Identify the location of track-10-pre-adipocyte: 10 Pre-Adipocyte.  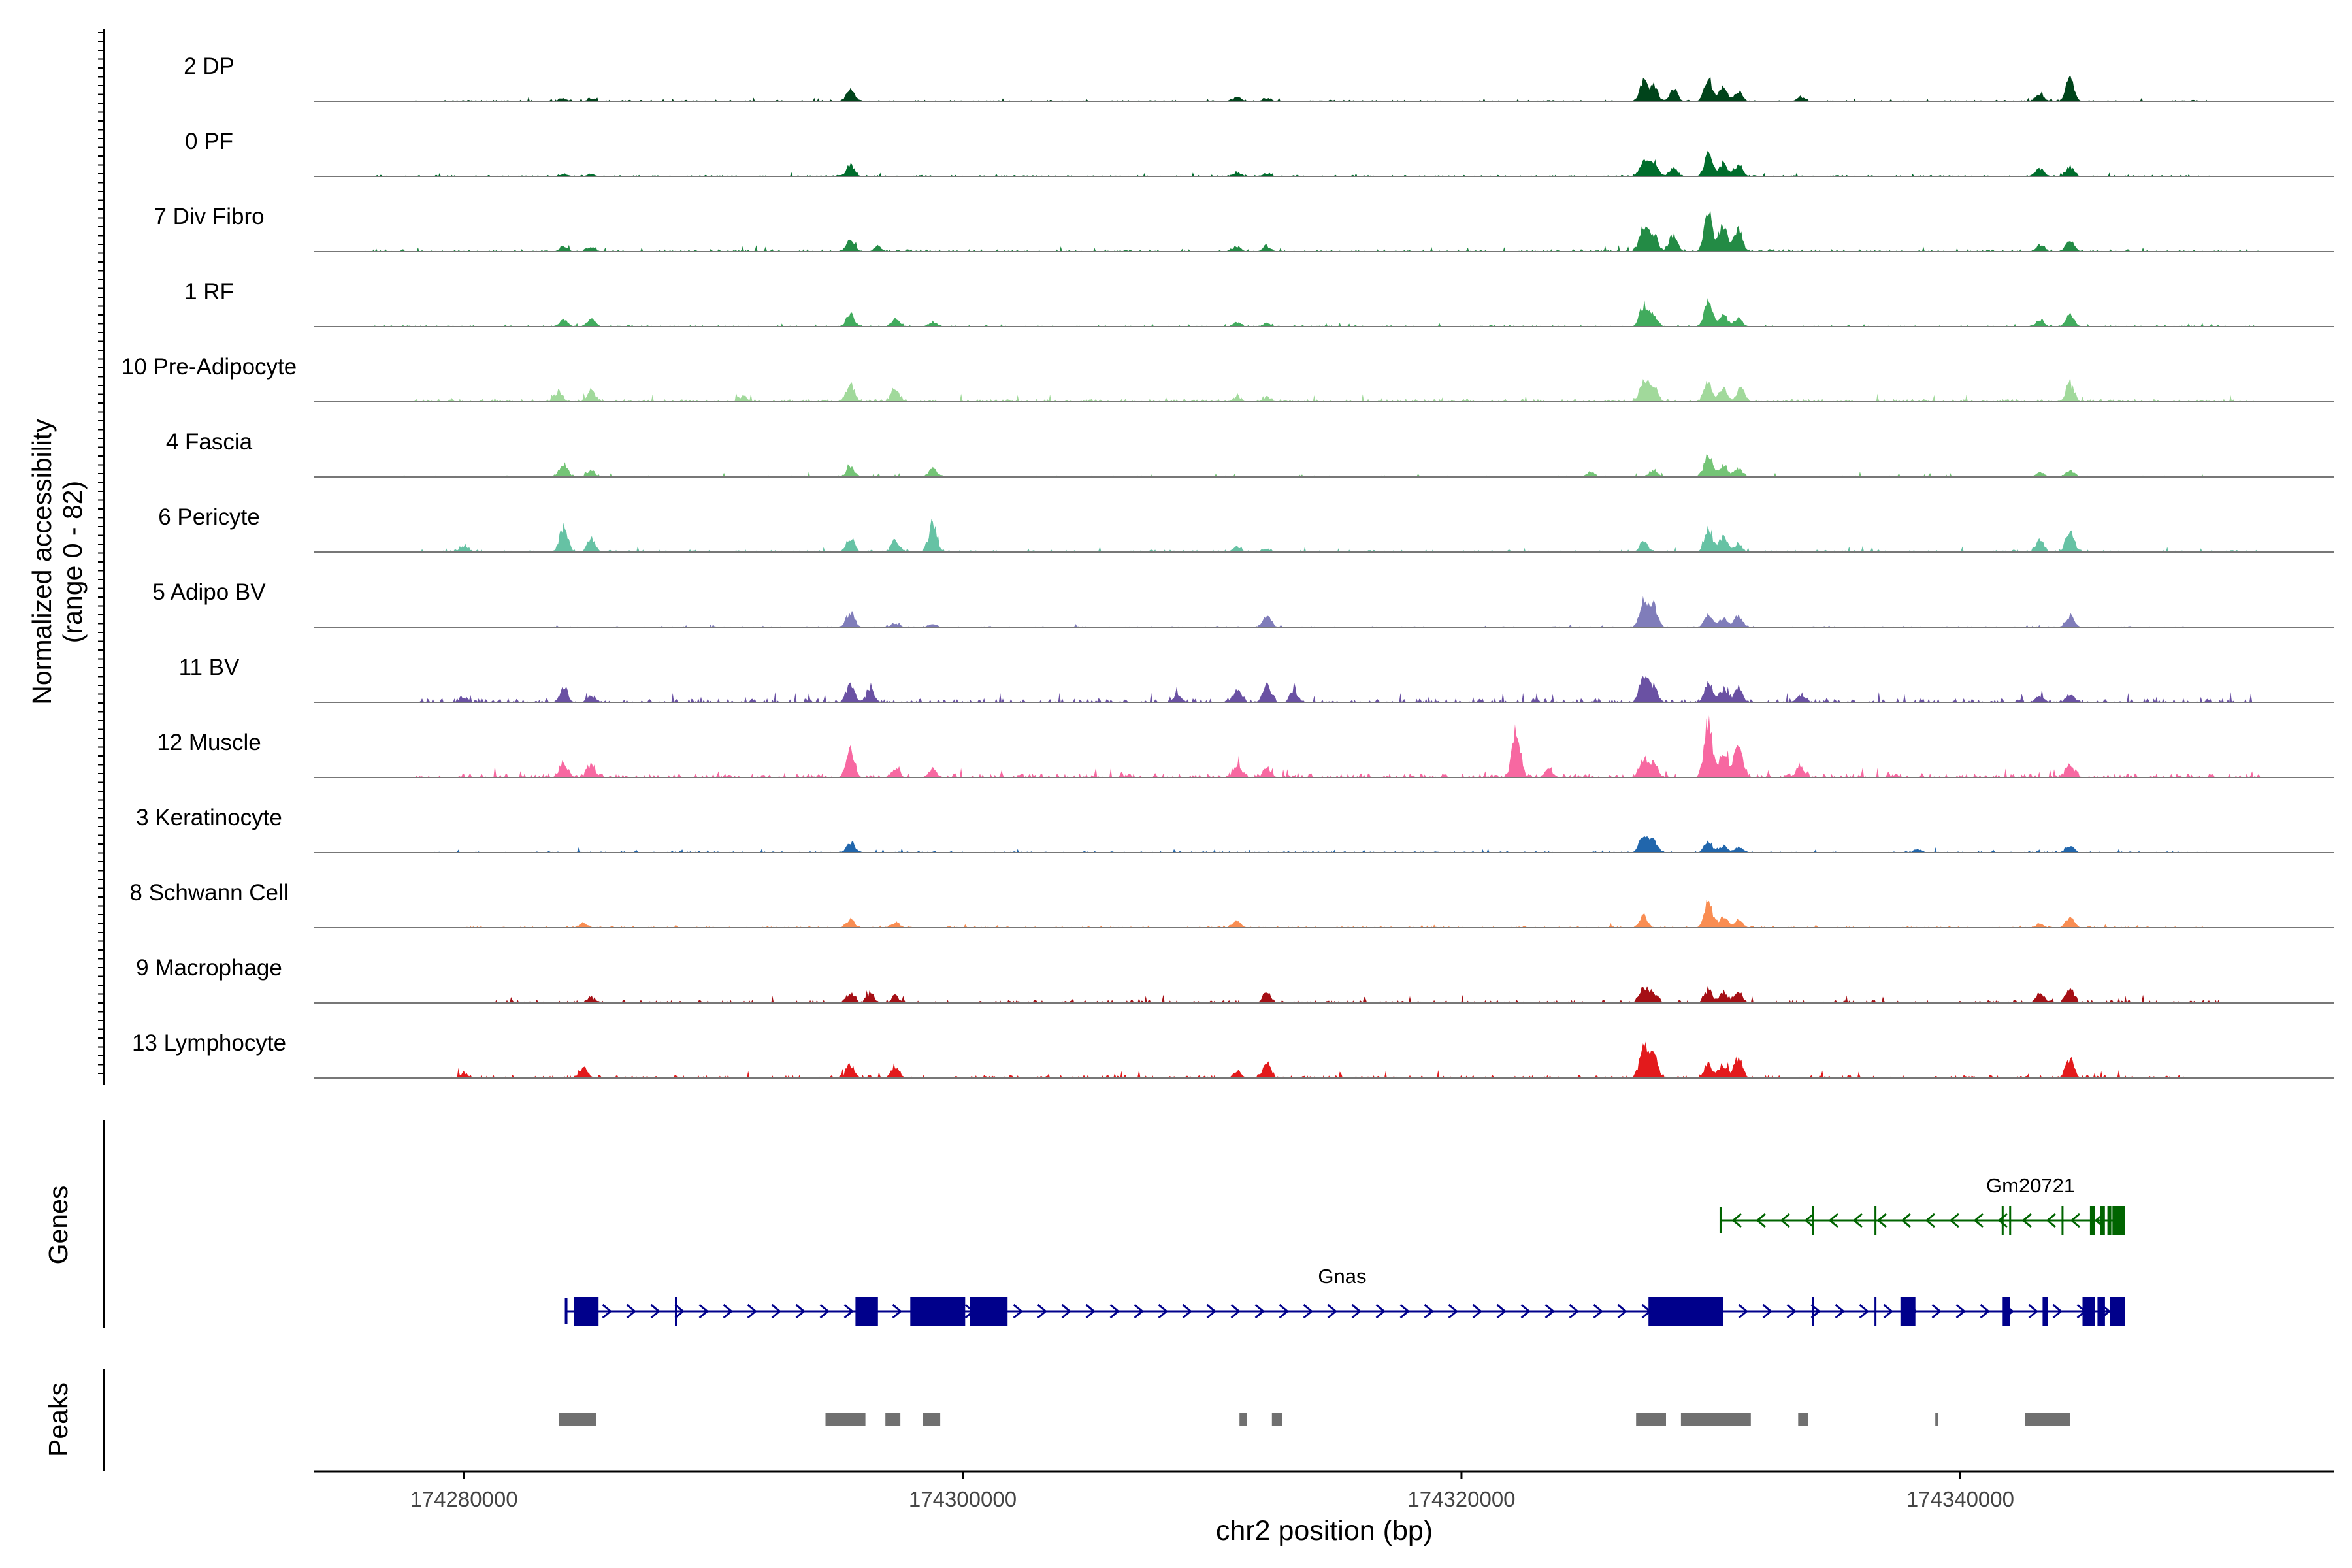
(1228, 378).